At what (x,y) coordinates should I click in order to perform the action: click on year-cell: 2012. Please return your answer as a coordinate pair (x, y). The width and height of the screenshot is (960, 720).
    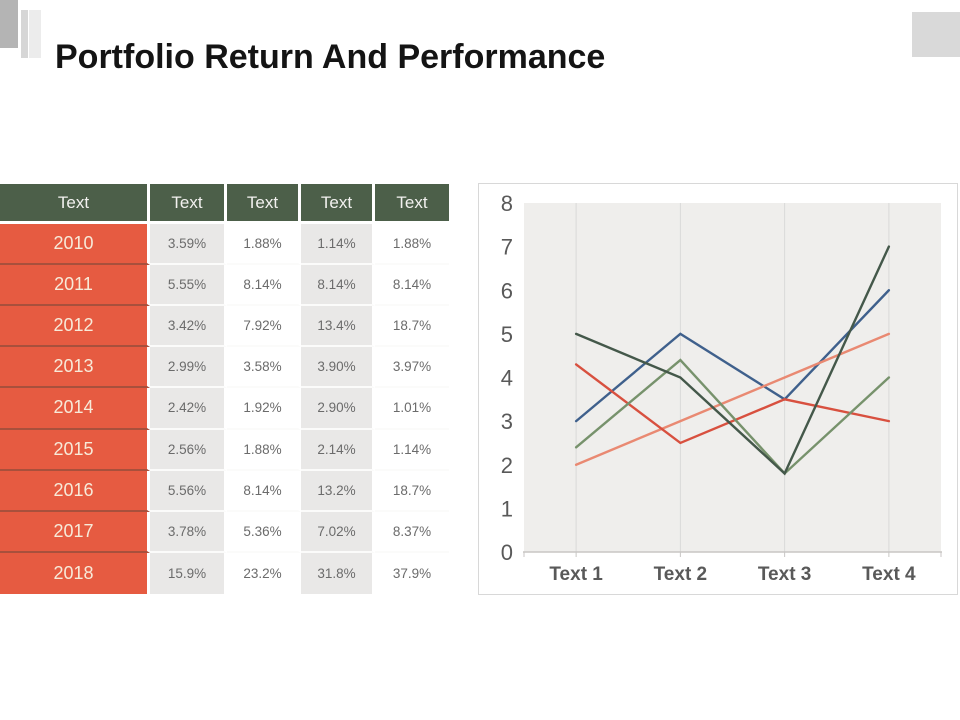
    Looking at the image, I should click on (75, 327).